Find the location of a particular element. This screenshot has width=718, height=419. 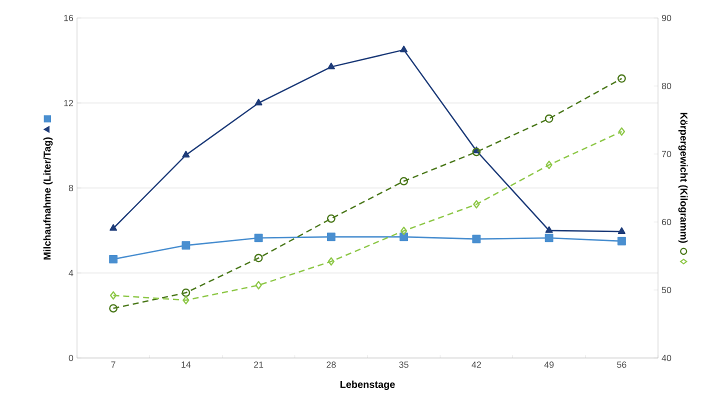

x-tick-label: 49 is located at coordinates (549, 365).